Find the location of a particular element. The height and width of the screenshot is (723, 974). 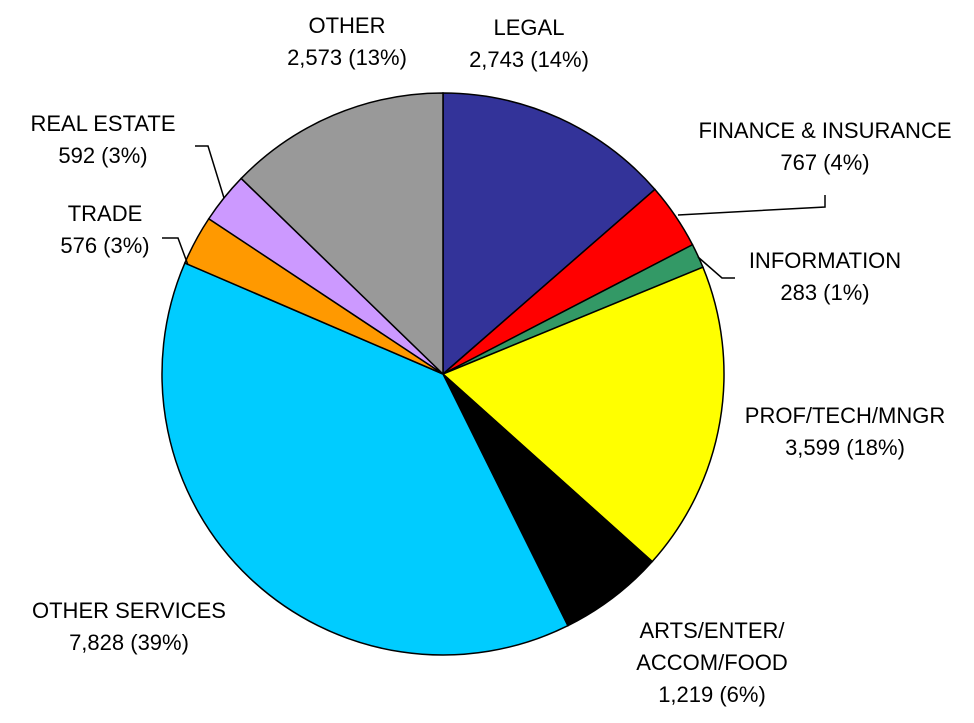

slice-label: INFORMATION 283 (1%) is located at coordinates (825, 277).